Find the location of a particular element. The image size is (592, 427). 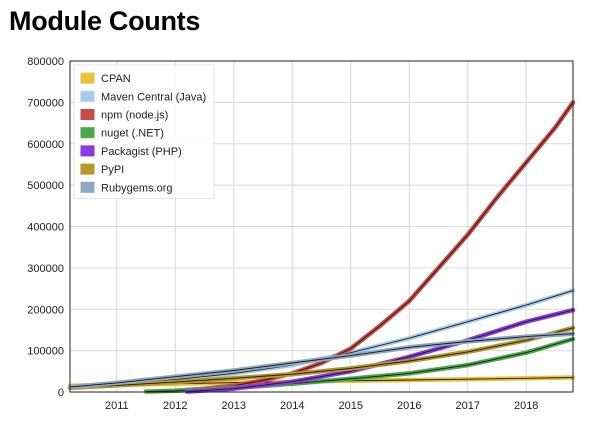

y-tick-label: 0 is located at coordinates (61, 393).